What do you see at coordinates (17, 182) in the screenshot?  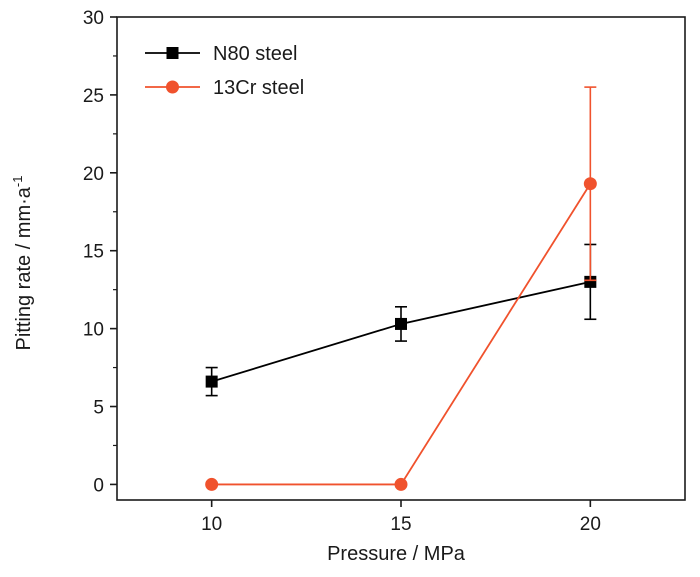 I see `y-axis-label-superscript: -1` at bounding box center [17, 182].